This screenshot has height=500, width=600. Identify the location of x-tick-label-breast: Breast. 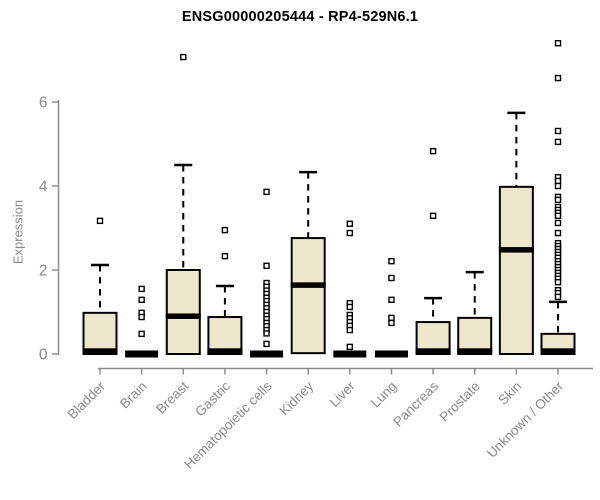
(172, 397).